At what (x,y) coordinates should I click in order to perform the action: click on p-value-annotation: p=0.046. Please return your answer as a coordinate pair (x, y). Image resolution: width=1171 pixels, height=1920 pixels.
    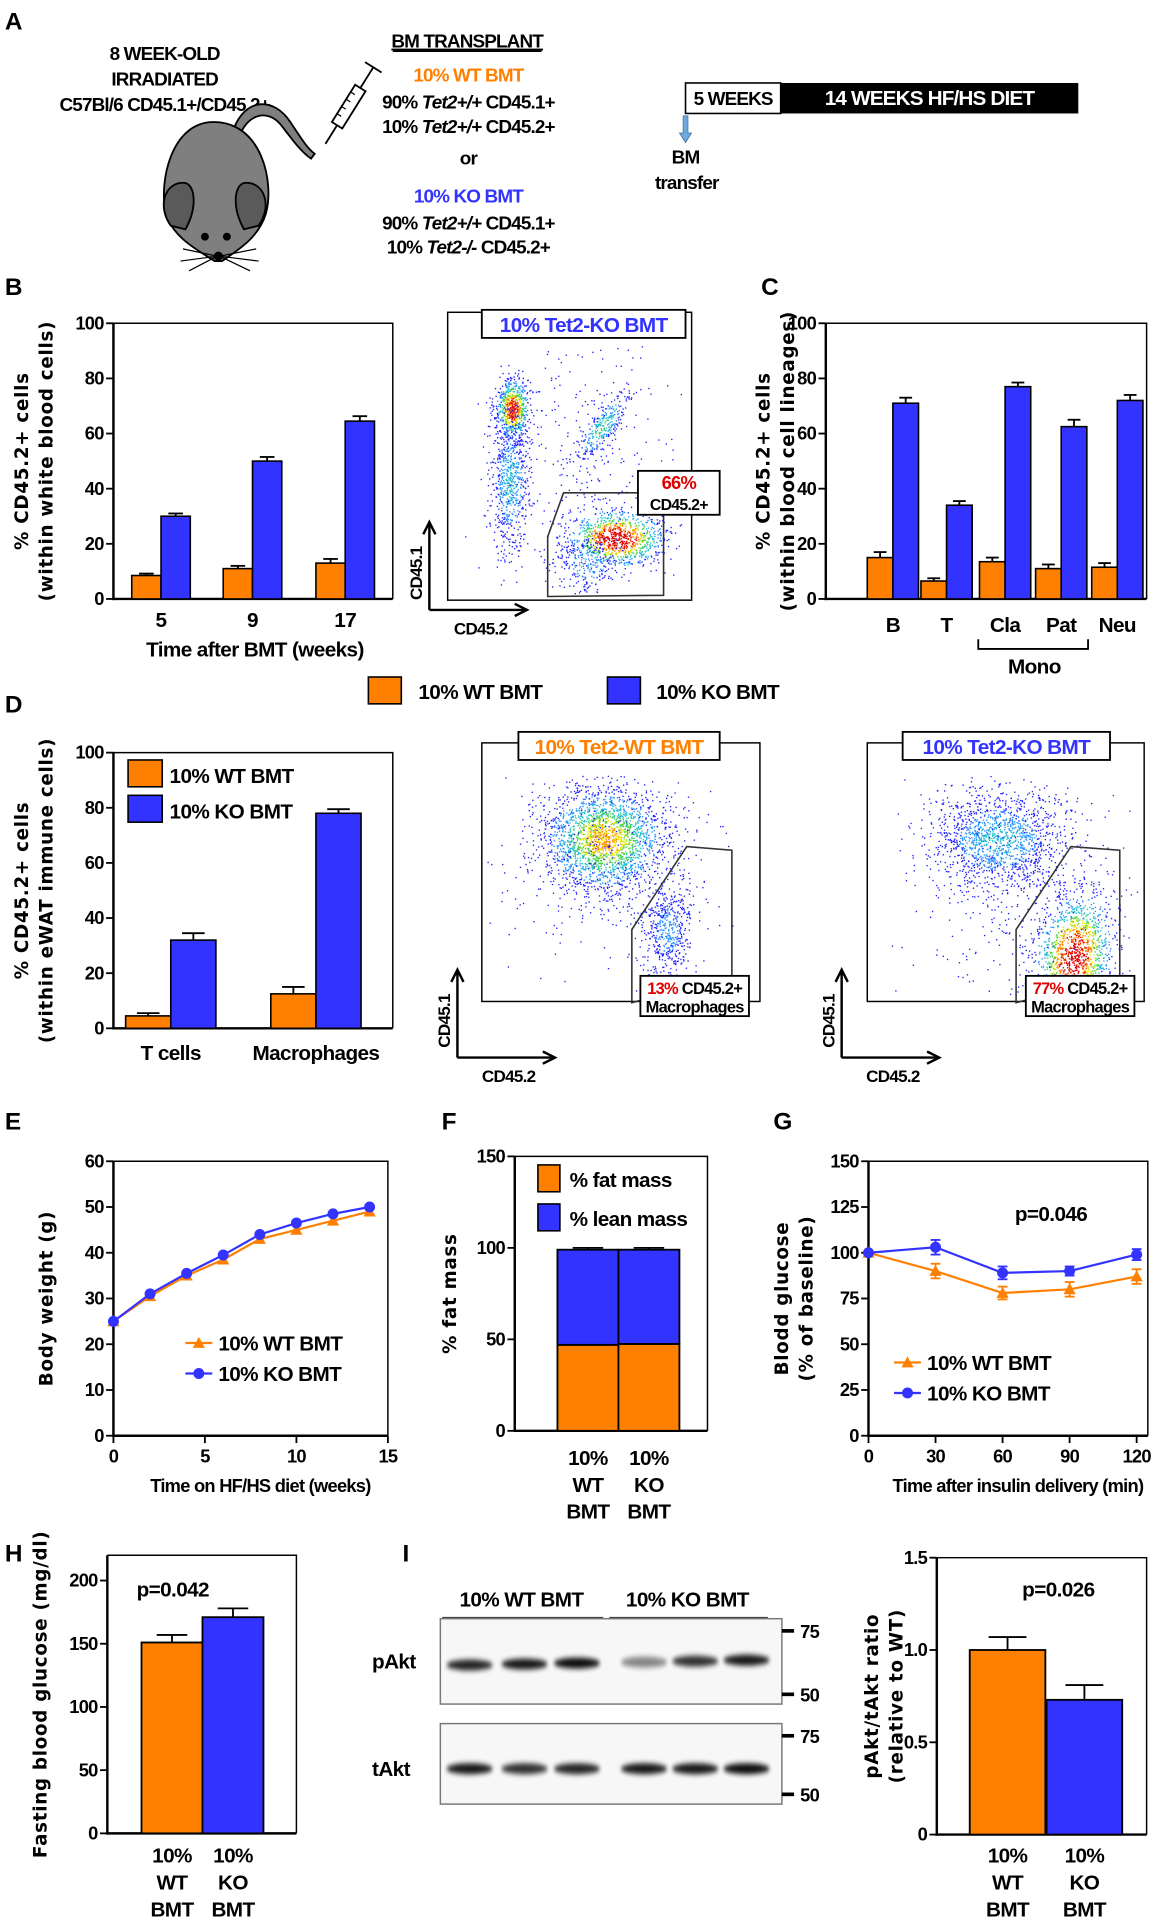
    Looking at the image, I should click on (1051, 1214).